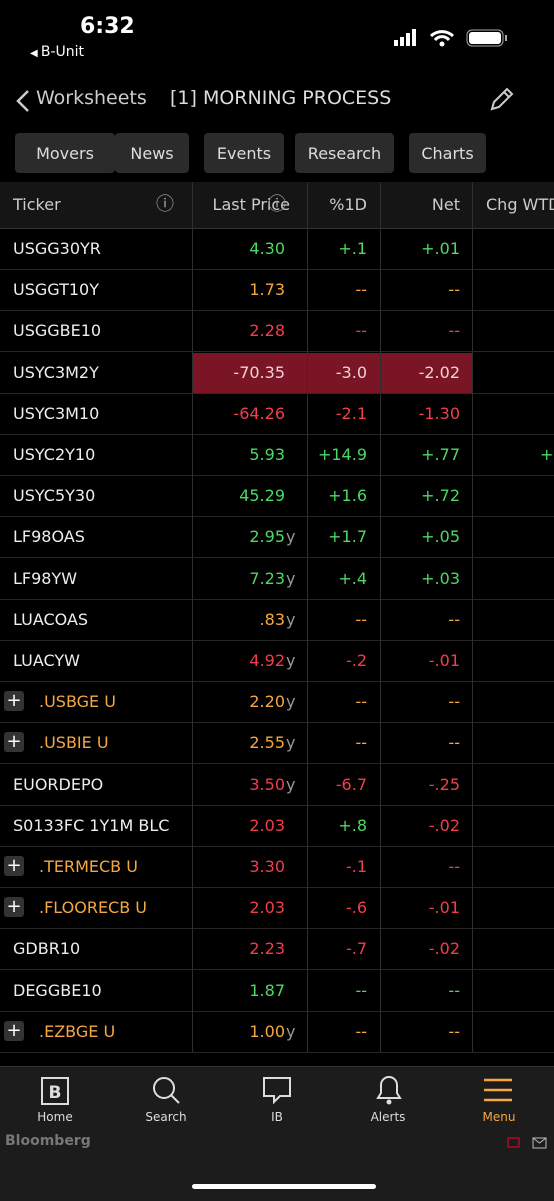  I want to click on table-row: LUACOAS .83 y -- --, so click(277, 619).